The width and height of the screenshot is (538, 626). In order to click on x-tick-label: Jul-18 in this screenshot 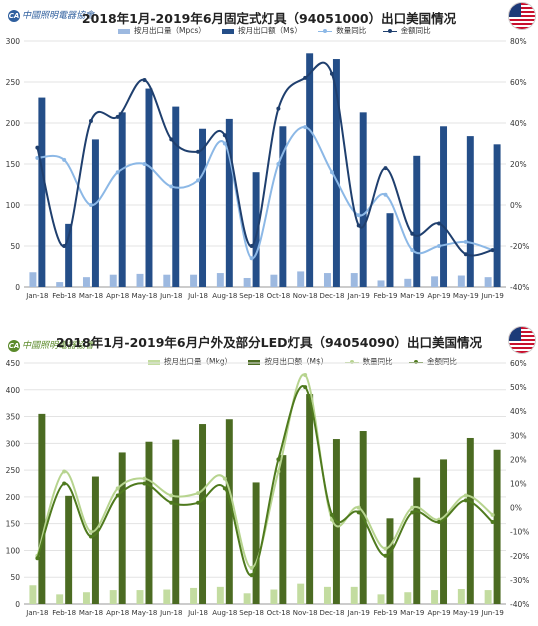, I will do `click(197, 613)`.